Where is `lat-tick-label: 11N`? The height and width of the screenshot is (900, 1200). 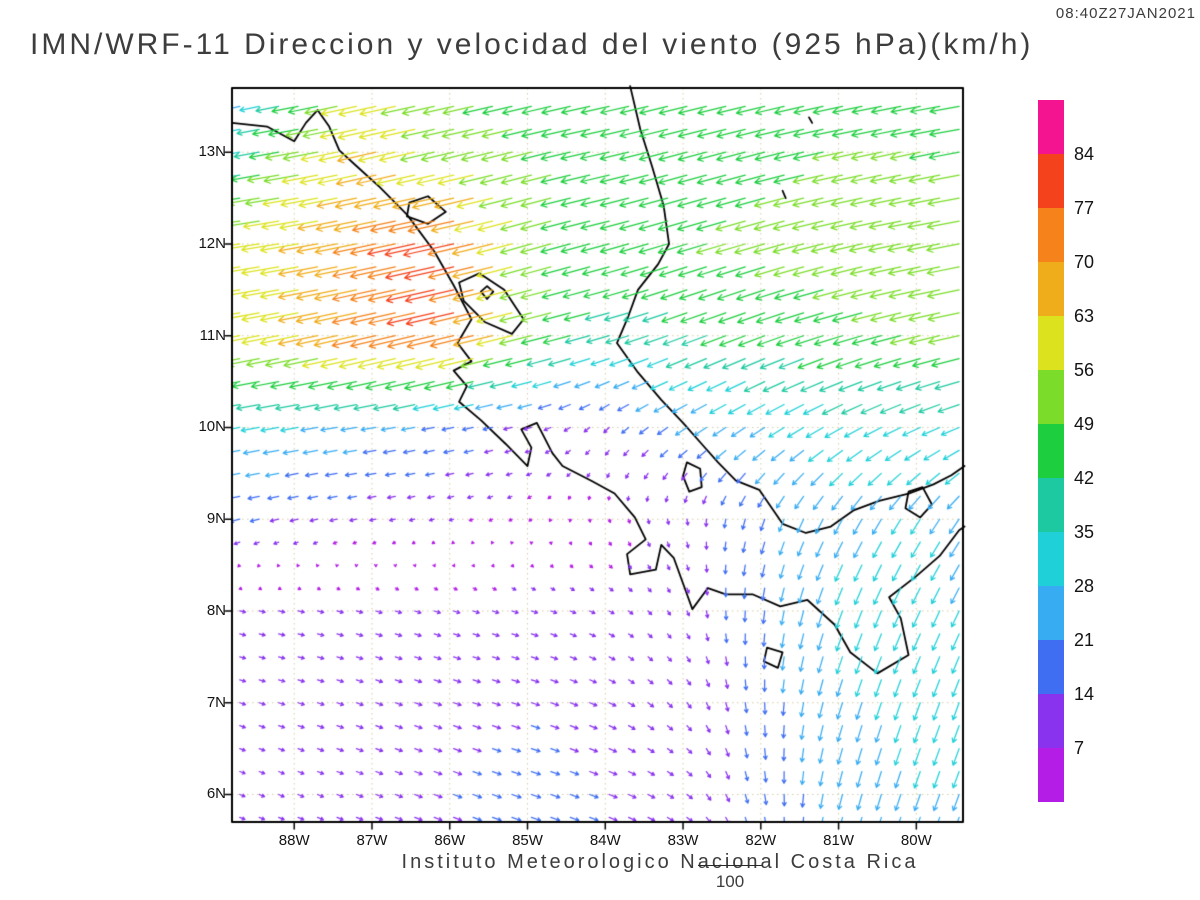
lat-tick-label: 11N is located at coordinates (212, 335).